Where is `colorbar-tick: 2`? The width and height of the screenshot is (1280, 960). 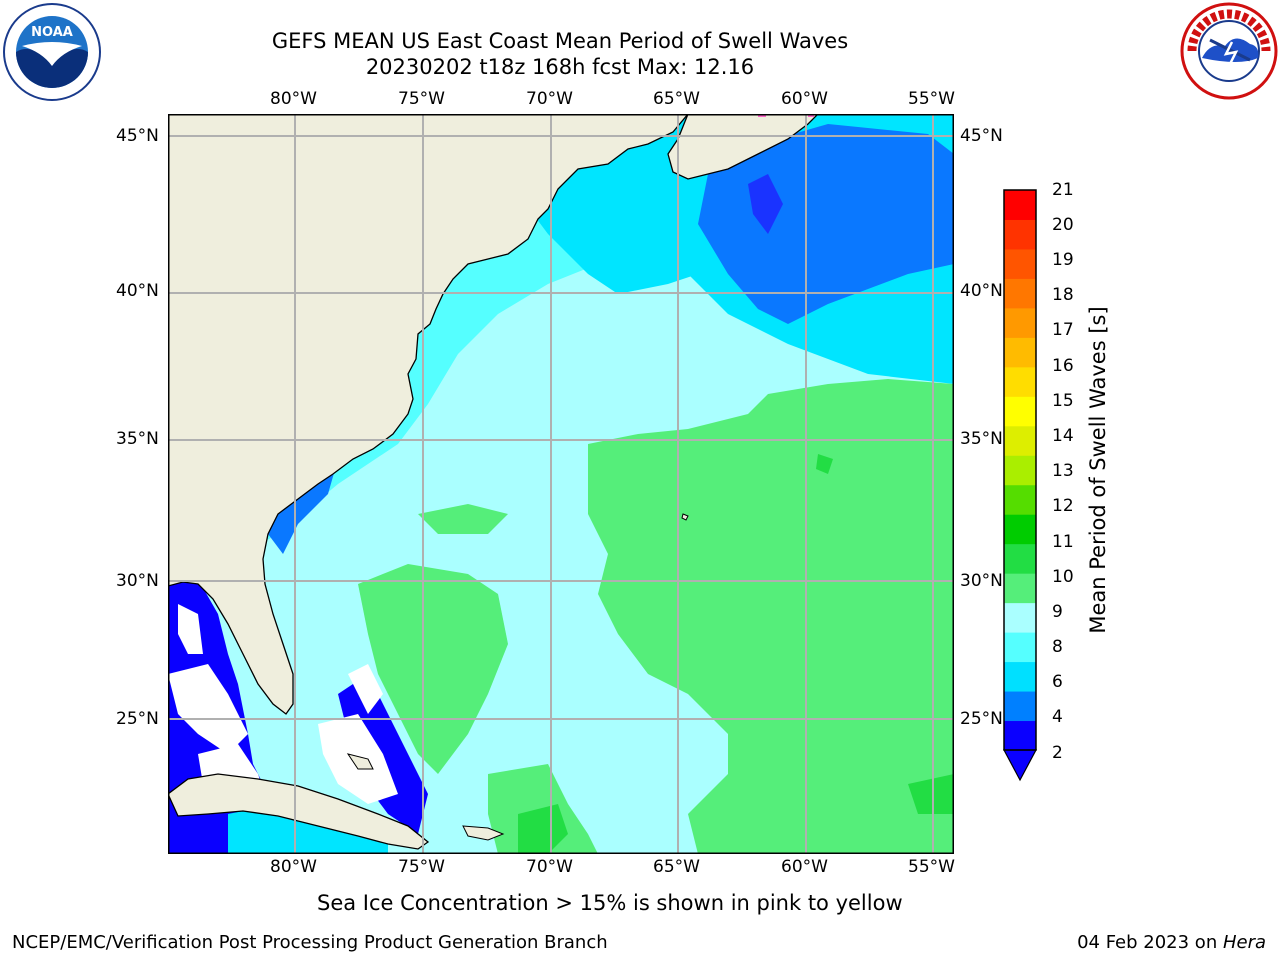 colorbar-tick: 2 is located at coordinates (1057, 753).